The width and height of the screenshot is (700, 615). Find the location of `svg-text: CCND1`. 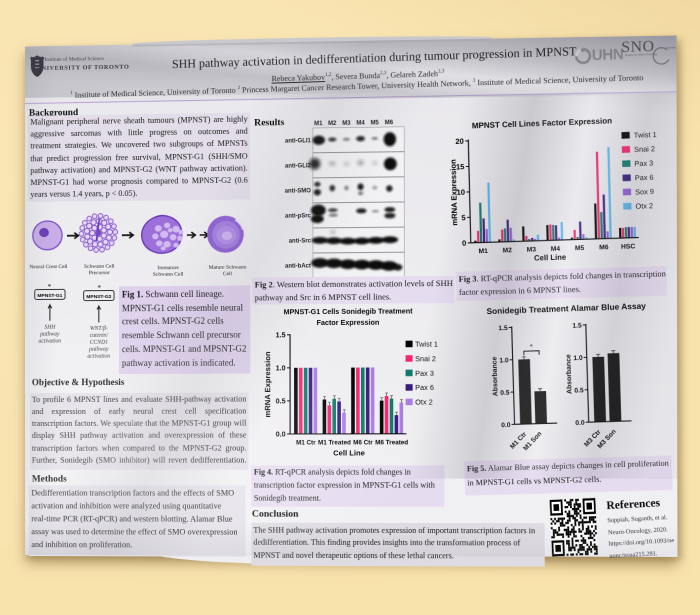

svg-text: CCND1 is located at coordinates (99, 343).